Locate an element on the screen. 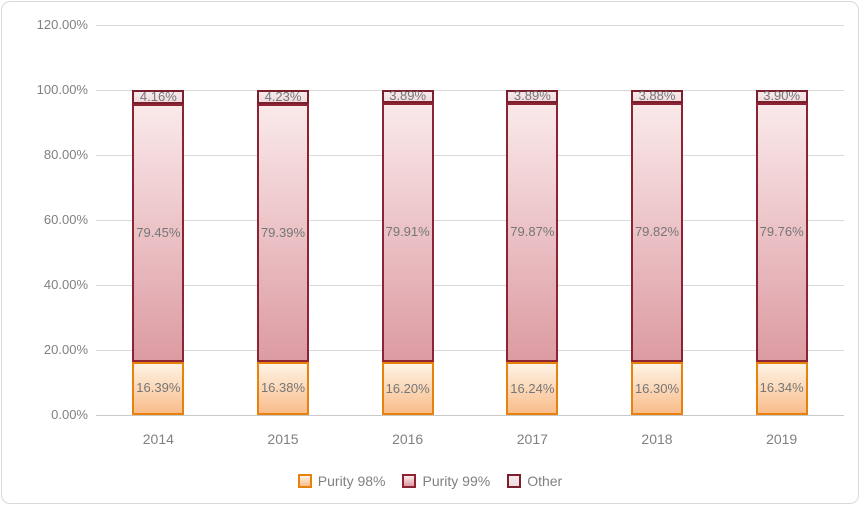  y-tick-label: 0.00% is located at coordinates (69, 414).